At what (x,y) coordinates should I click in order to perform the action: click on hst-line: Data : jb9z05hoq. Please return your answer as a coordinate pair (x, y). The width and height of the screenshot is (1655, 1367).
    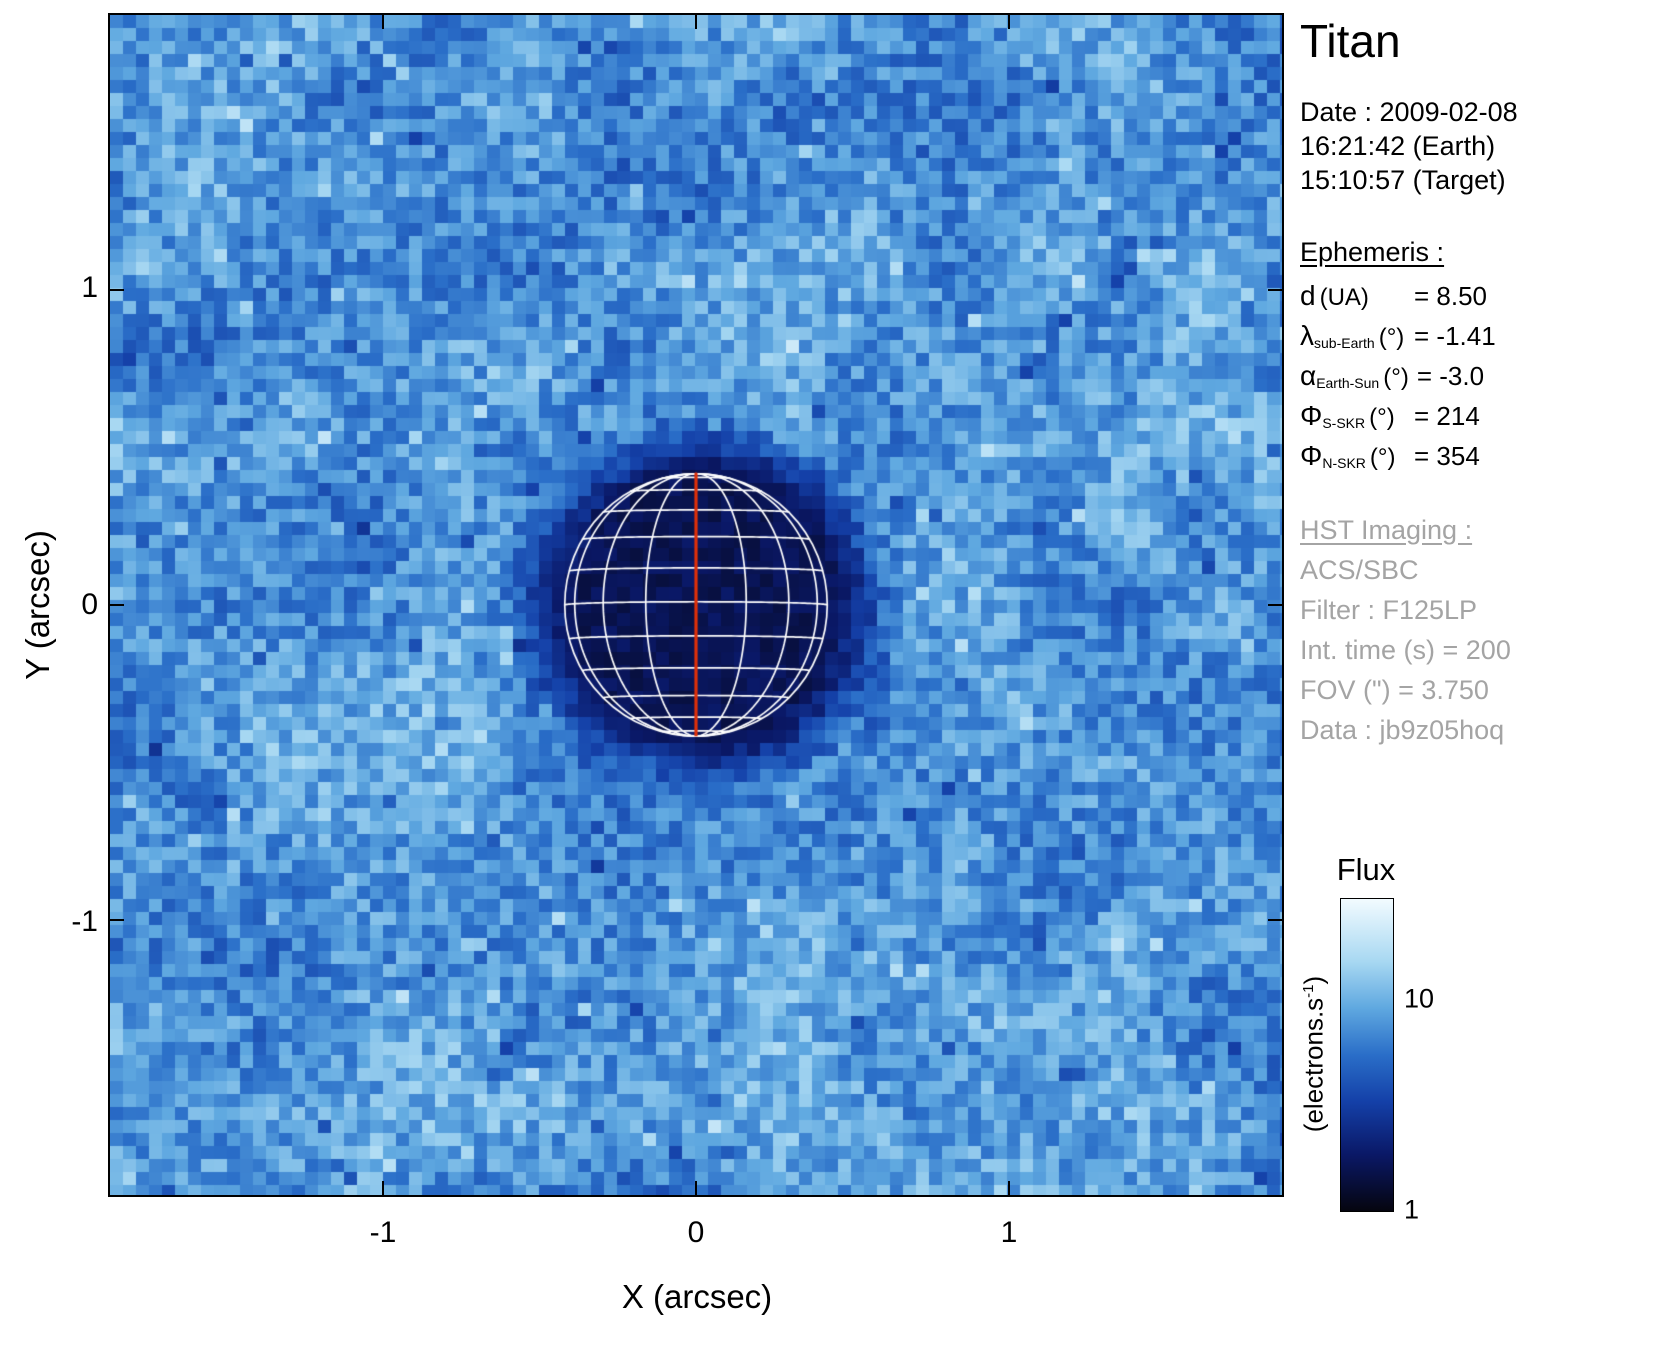
    Looking at the image, I should click on (1402, 729).